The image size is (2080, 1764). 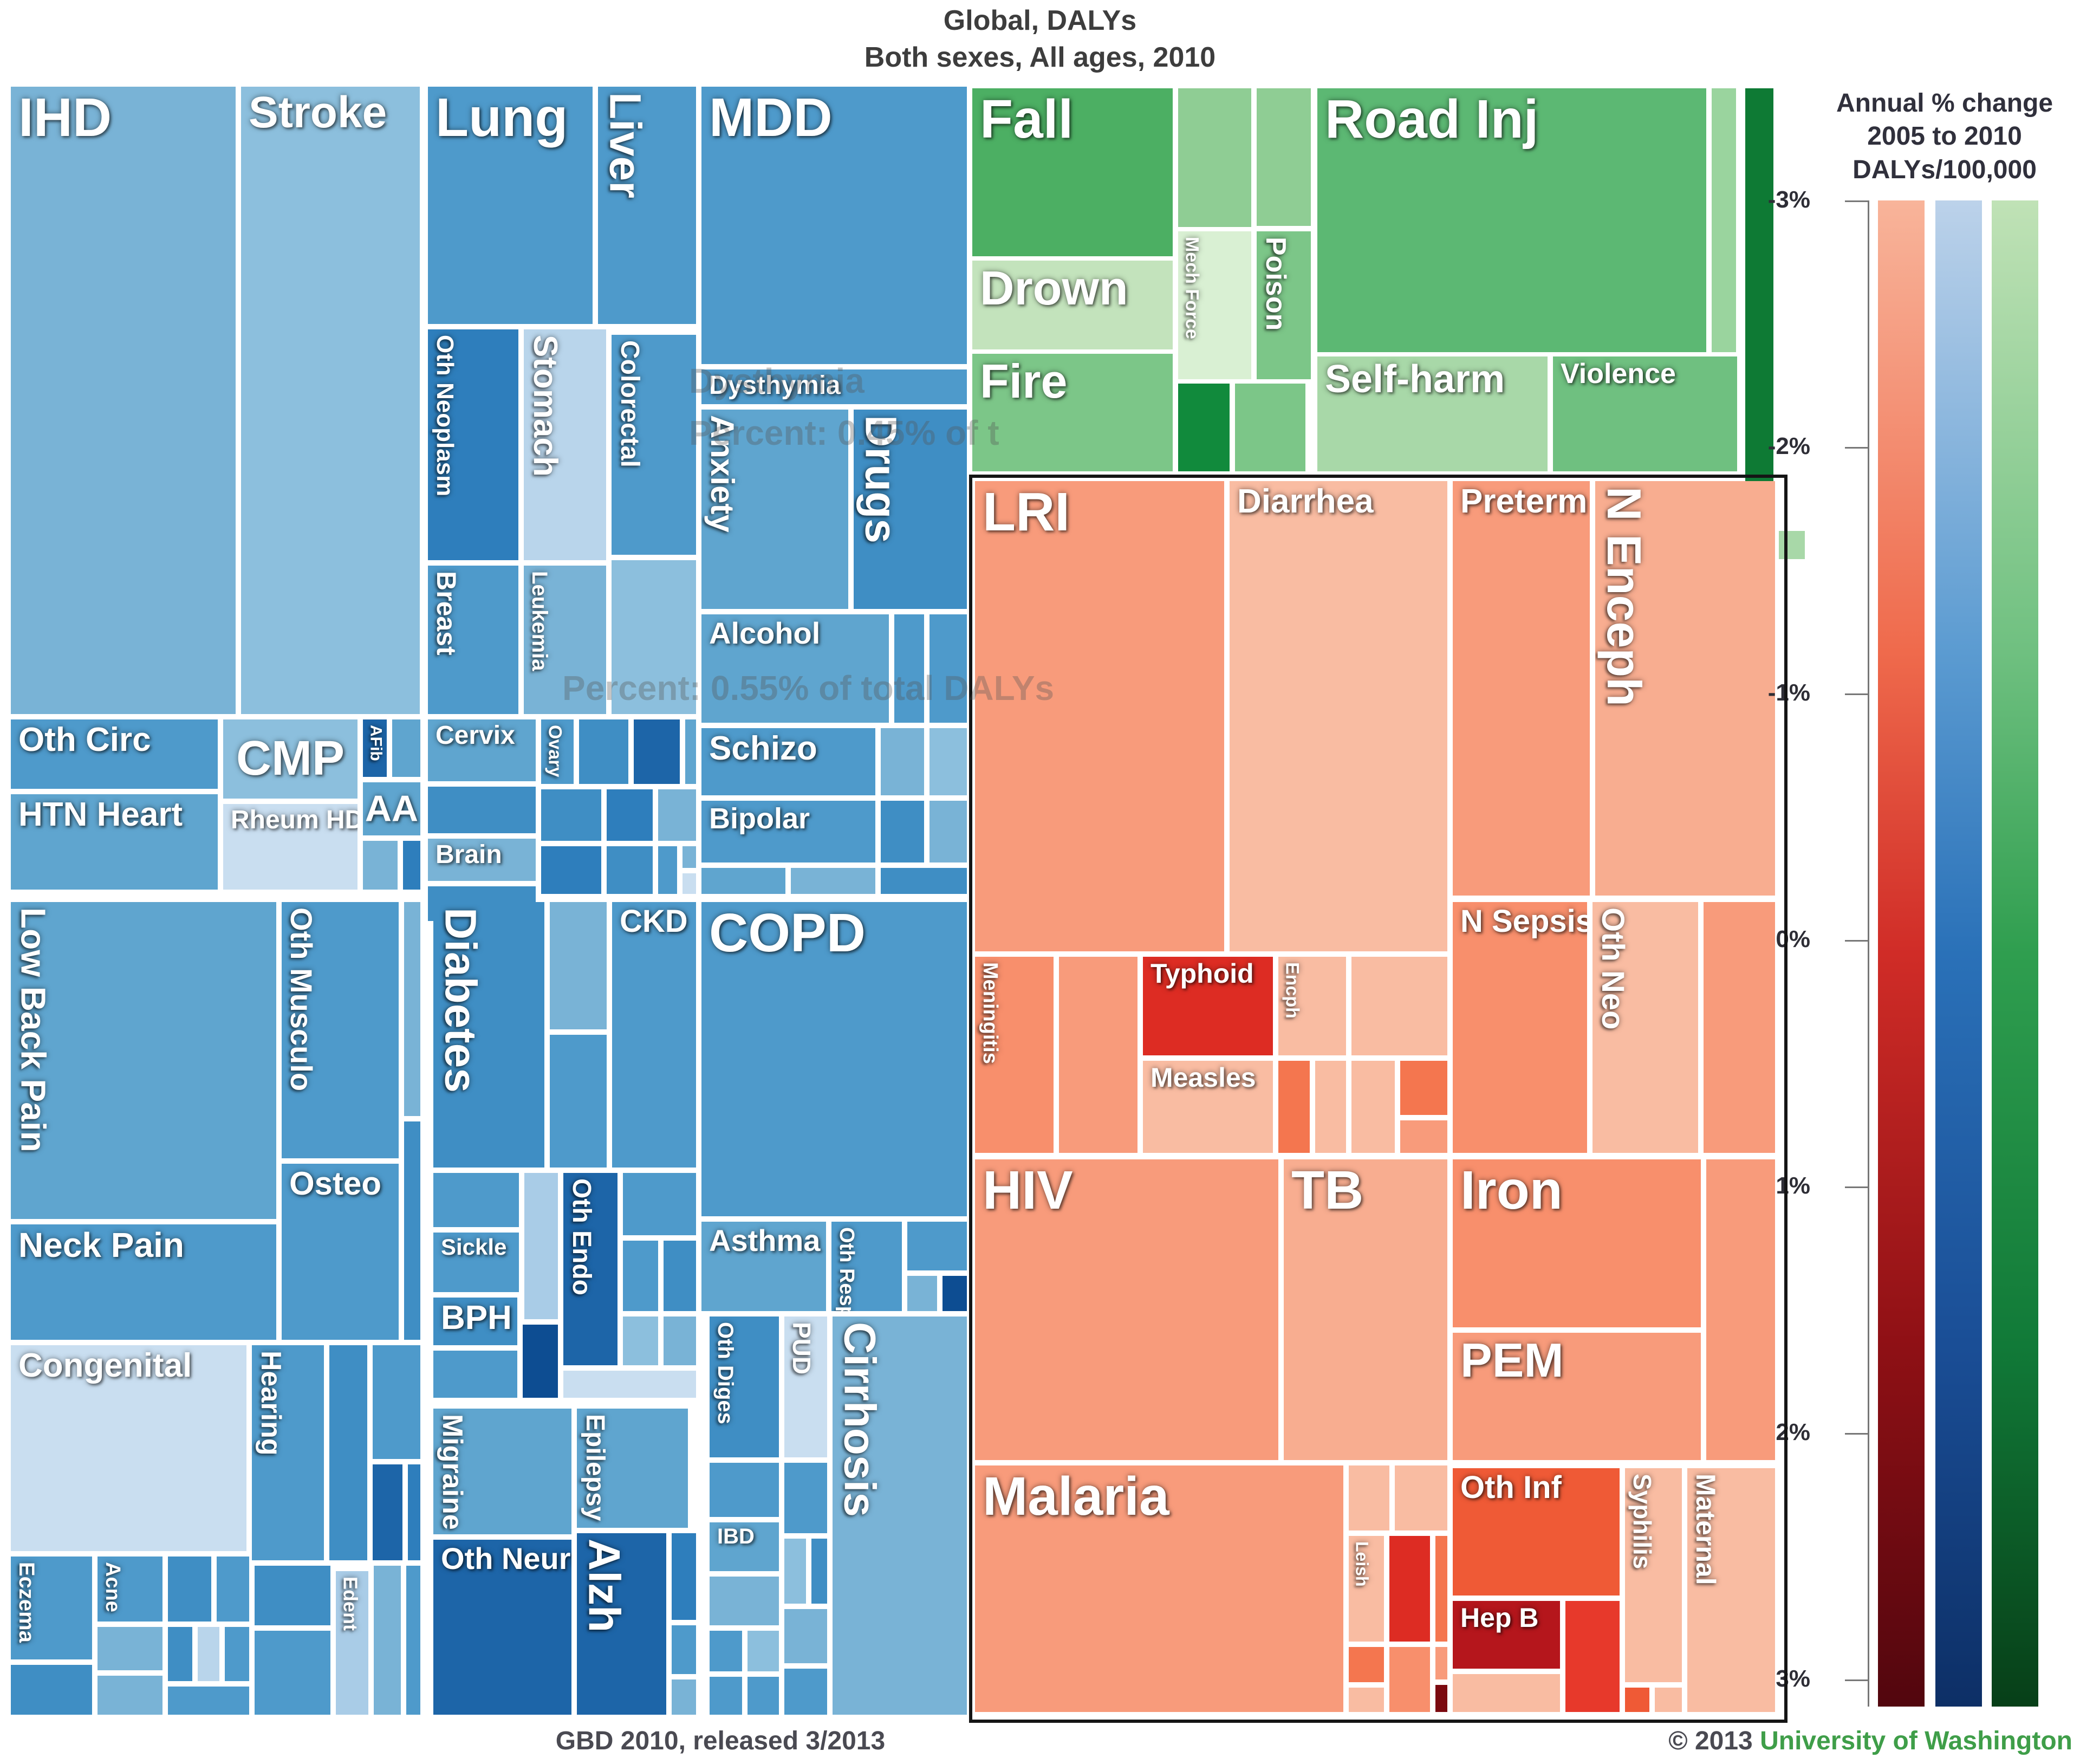 I want to click on treemap-cell-maternal: Maternal, so click(x=1731, y=1590).